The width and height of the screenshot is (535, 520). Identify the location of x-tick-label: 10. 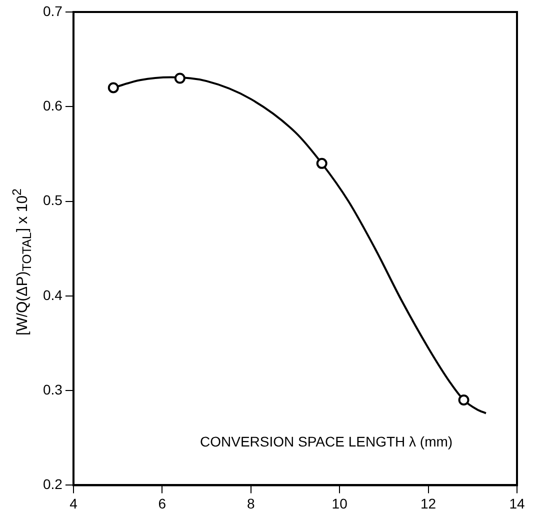
(340, 503).